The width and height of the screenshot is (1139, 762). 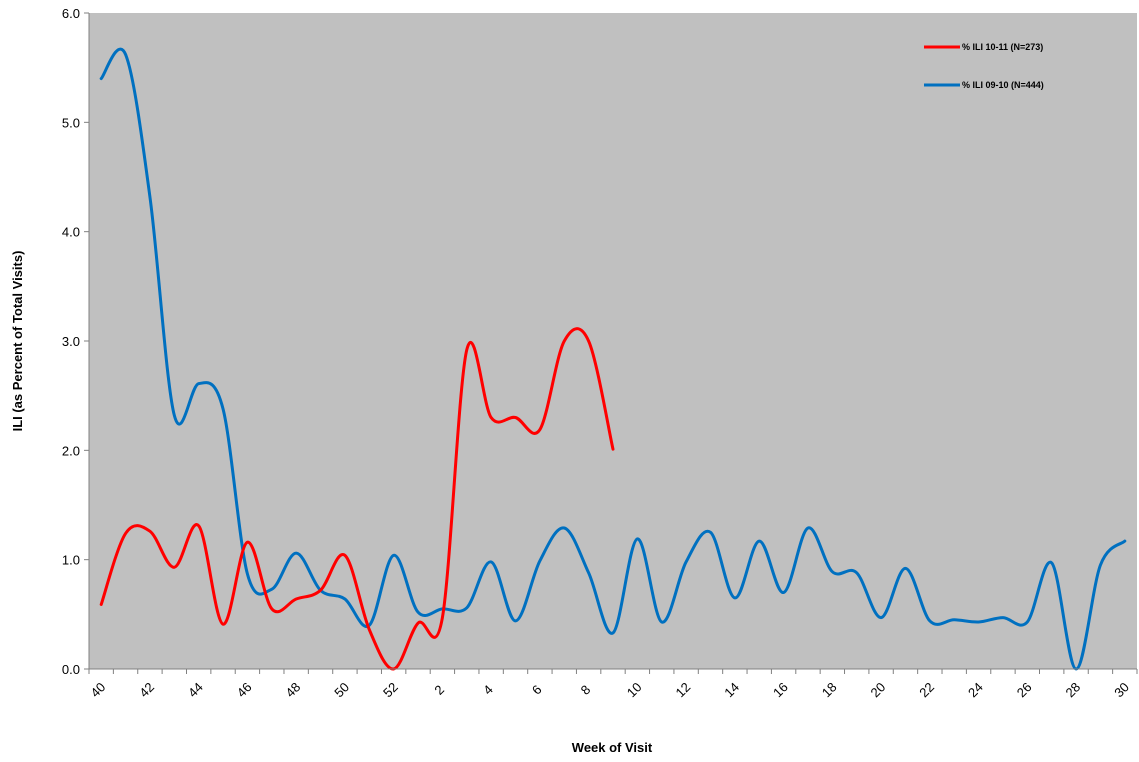 What do you see at coordinates (634, 689) in the screenshot?
I see `x-tick-label: 10` at bounding box center [634, 689].